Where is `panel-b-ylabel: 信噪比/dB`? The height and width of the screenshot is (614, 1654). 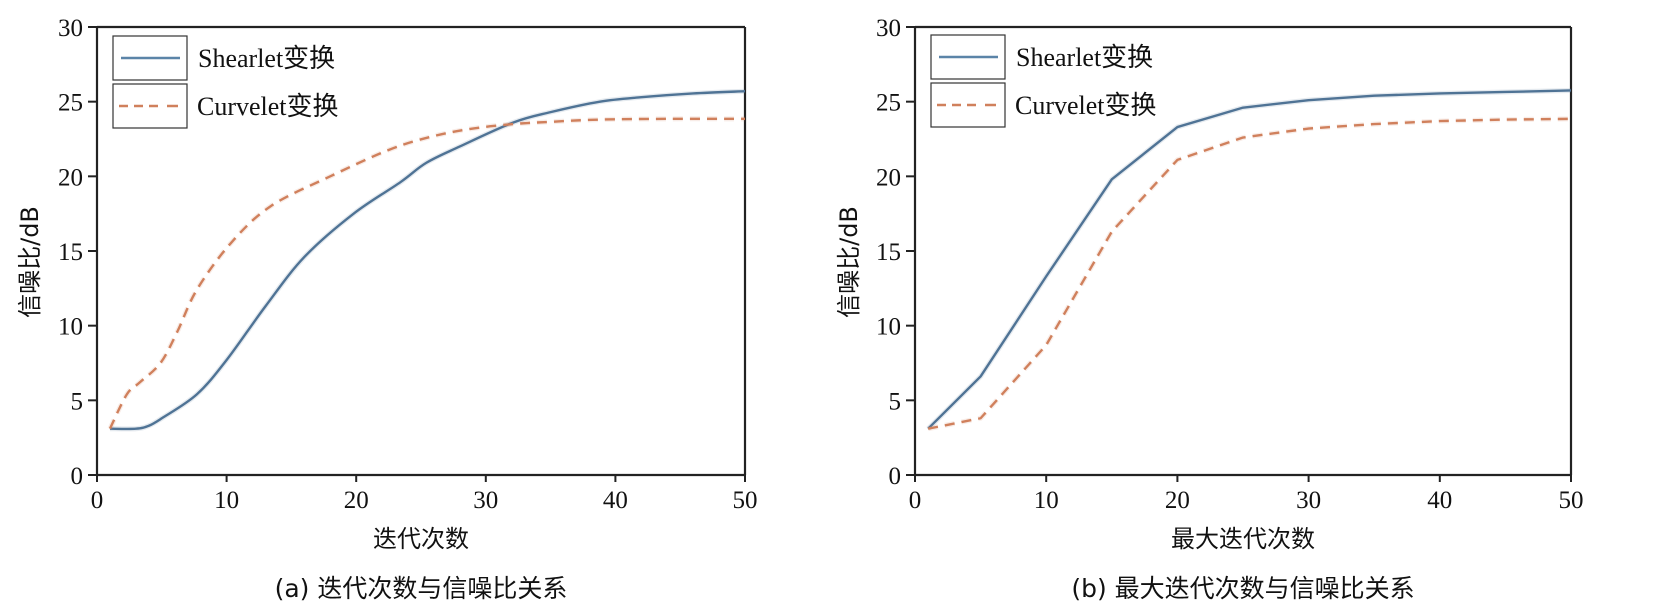 panel-b-ylabel: 信噪比/dB is located at coordinates (849, 262).